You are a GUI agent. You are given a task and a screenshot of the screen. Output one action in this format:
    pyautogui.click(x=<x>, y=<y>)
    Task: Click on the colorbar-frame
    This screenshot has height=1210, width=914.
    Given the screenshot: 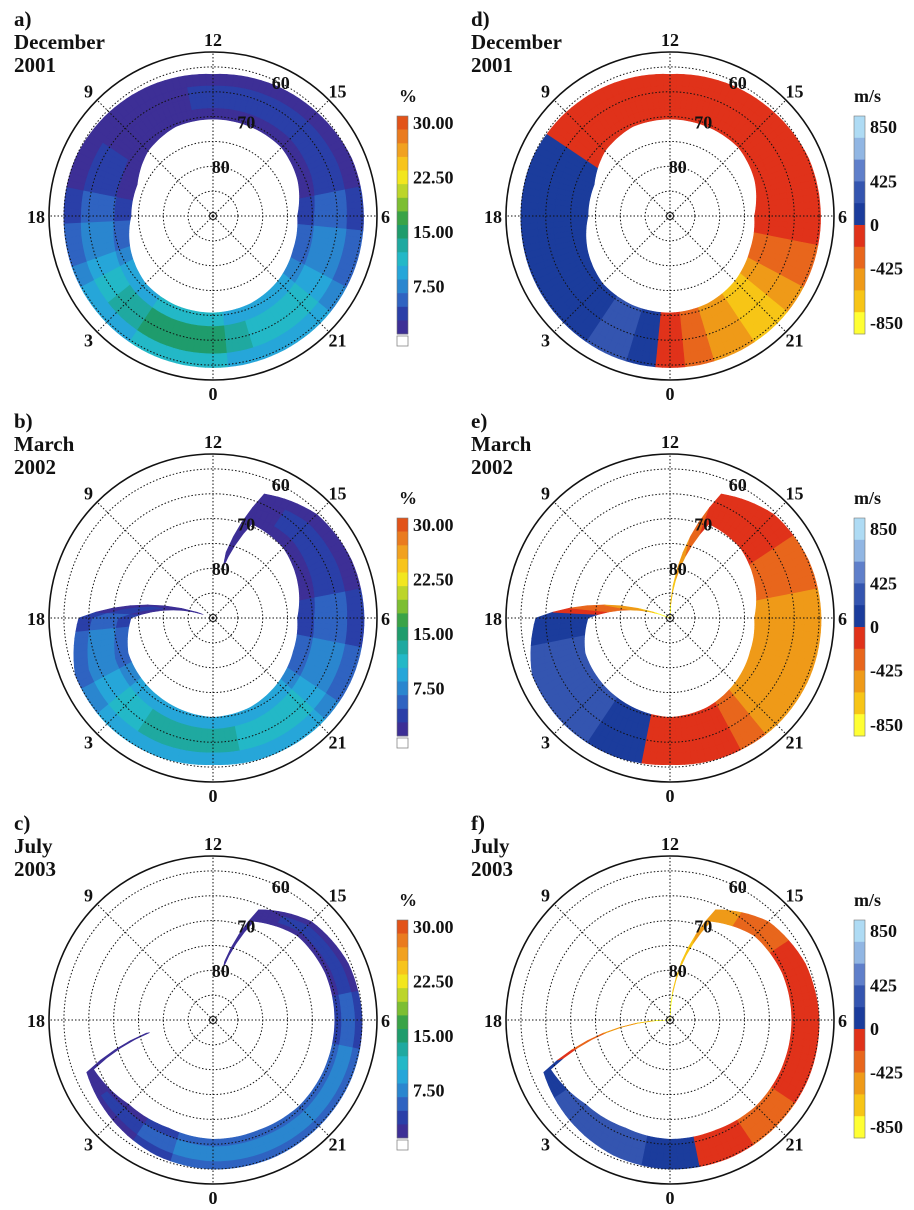 What is the action you would take?
    pyautogui.click(x=859, y=1029)
    